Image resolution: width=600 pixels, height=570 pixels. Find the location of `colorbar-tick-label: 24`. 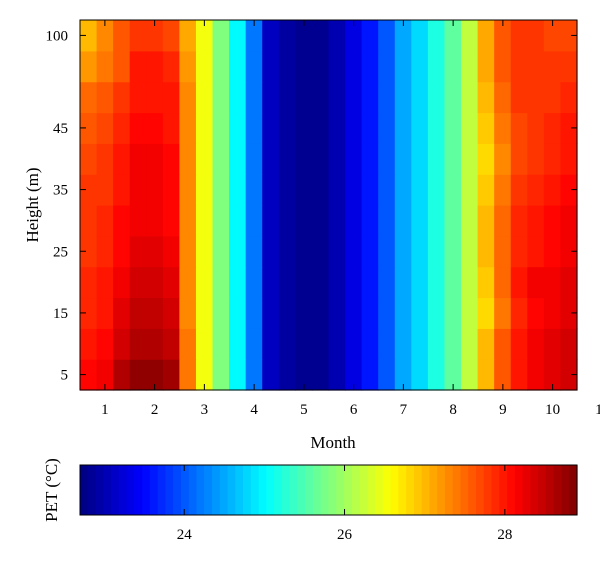

colorbar-tick-label: 24 is located at coordinates (185, 535).